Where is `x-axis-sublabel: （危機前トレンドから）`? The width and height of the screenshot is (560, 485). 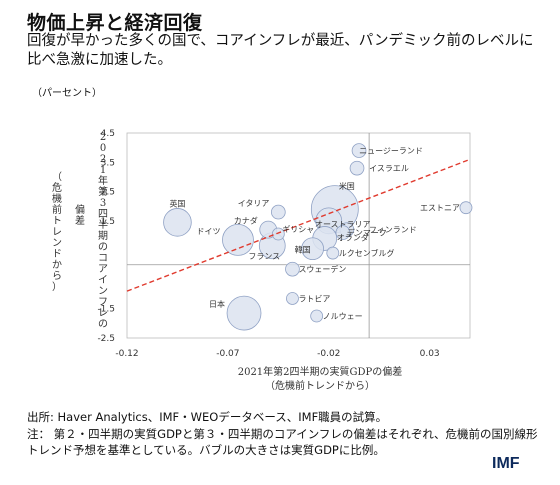
x-axis-sublabel: （危機前トレンドから） is located at coordinates (320, 385).